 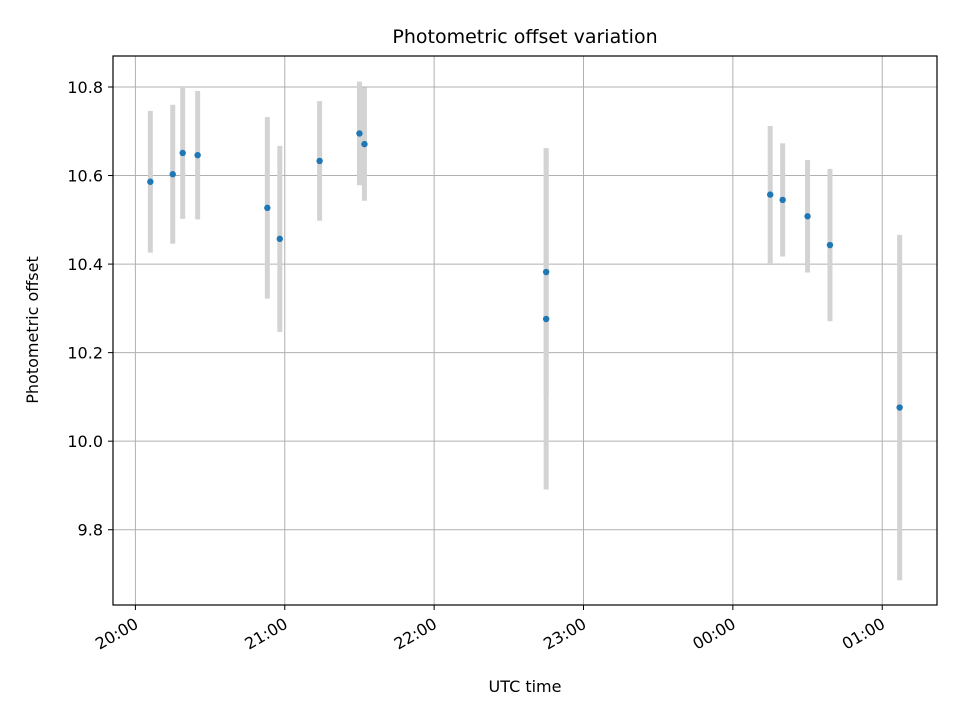 What do you see at coordinates (85, 176) in the screenshot?
I see `y-tick-label: 10.6` at bounding box center [85, 176].